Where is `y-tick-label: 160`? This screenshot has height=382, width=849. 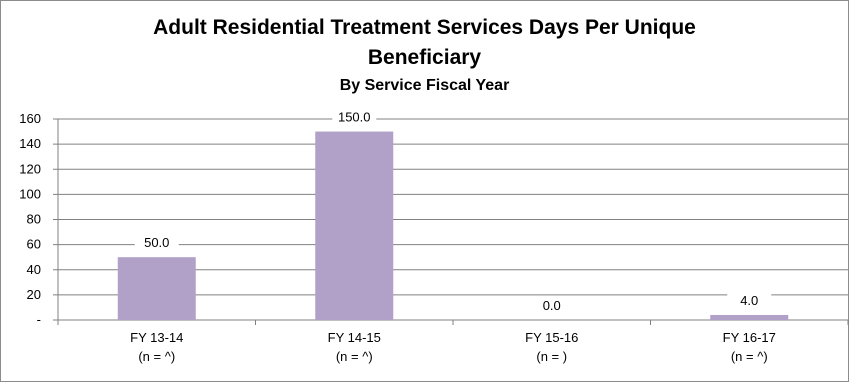
y-tick-label: 160 is located at coordinates (30, 118).